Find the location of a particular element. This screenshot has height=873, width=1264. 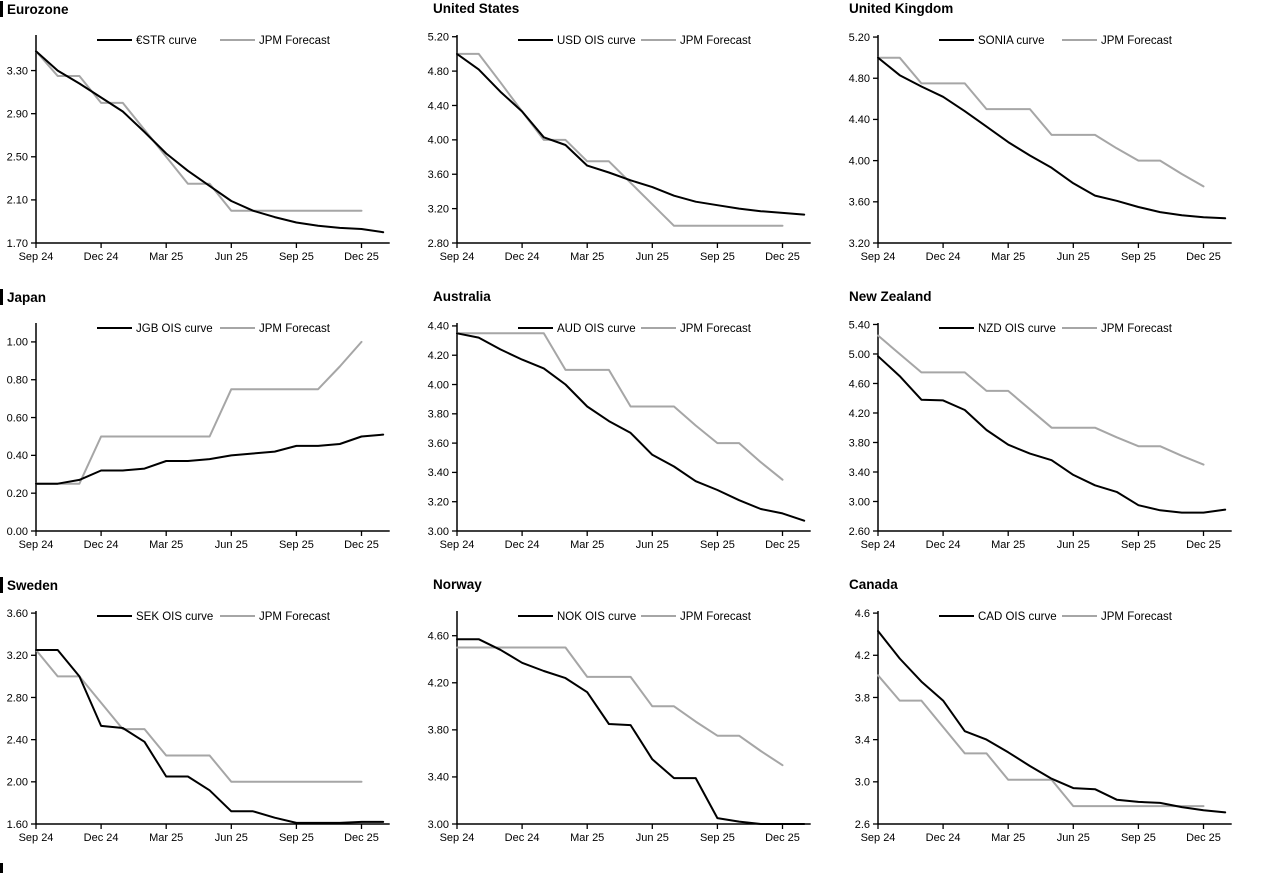

series-line-jgb-ois-curve is located at coordinates (210, 459).